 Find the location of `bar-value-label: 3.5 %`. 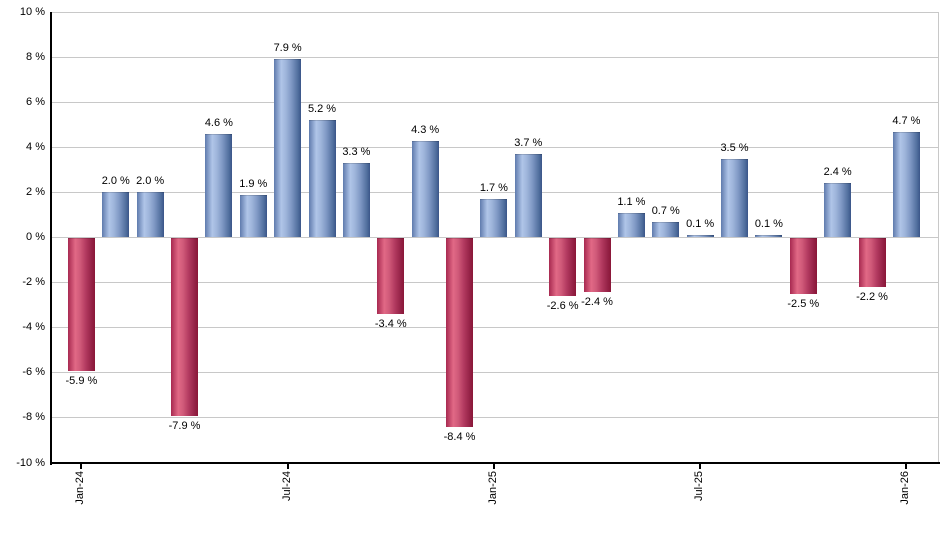

bar-value-label: 3.5 % is located at coordinates (734, 147).